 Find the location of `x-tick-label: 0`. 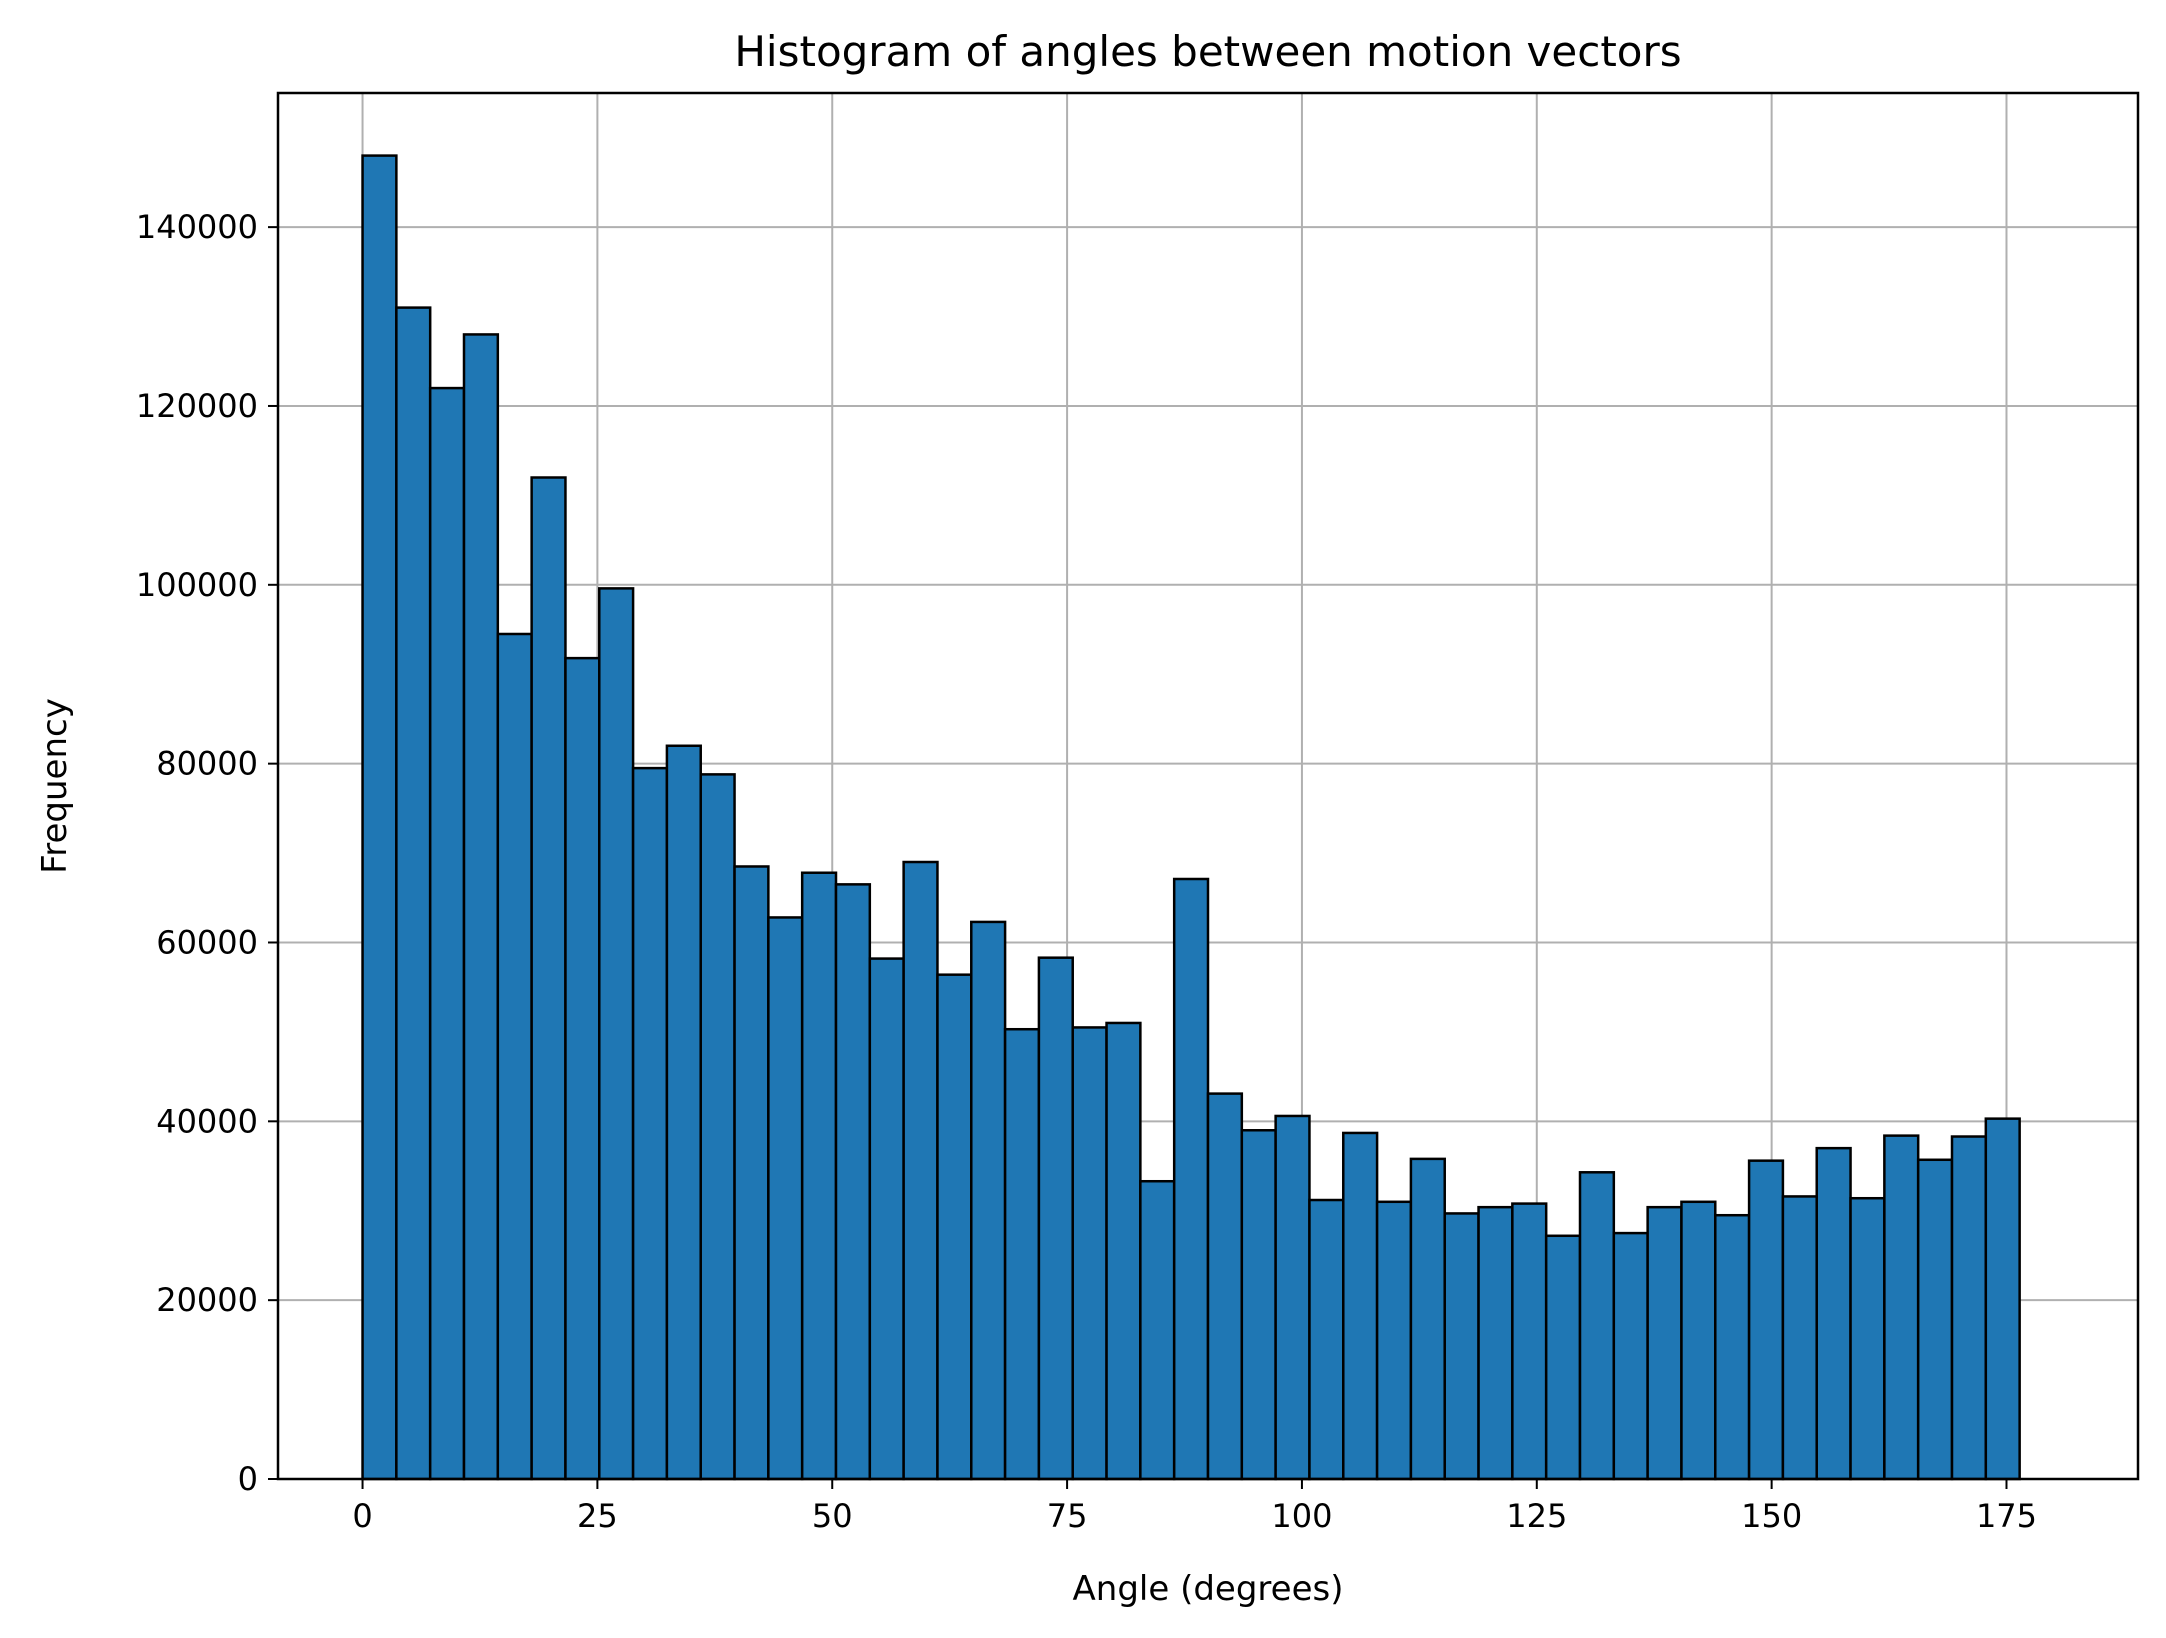

x-tick-label: 0 is located at coordinates (362, 1516).